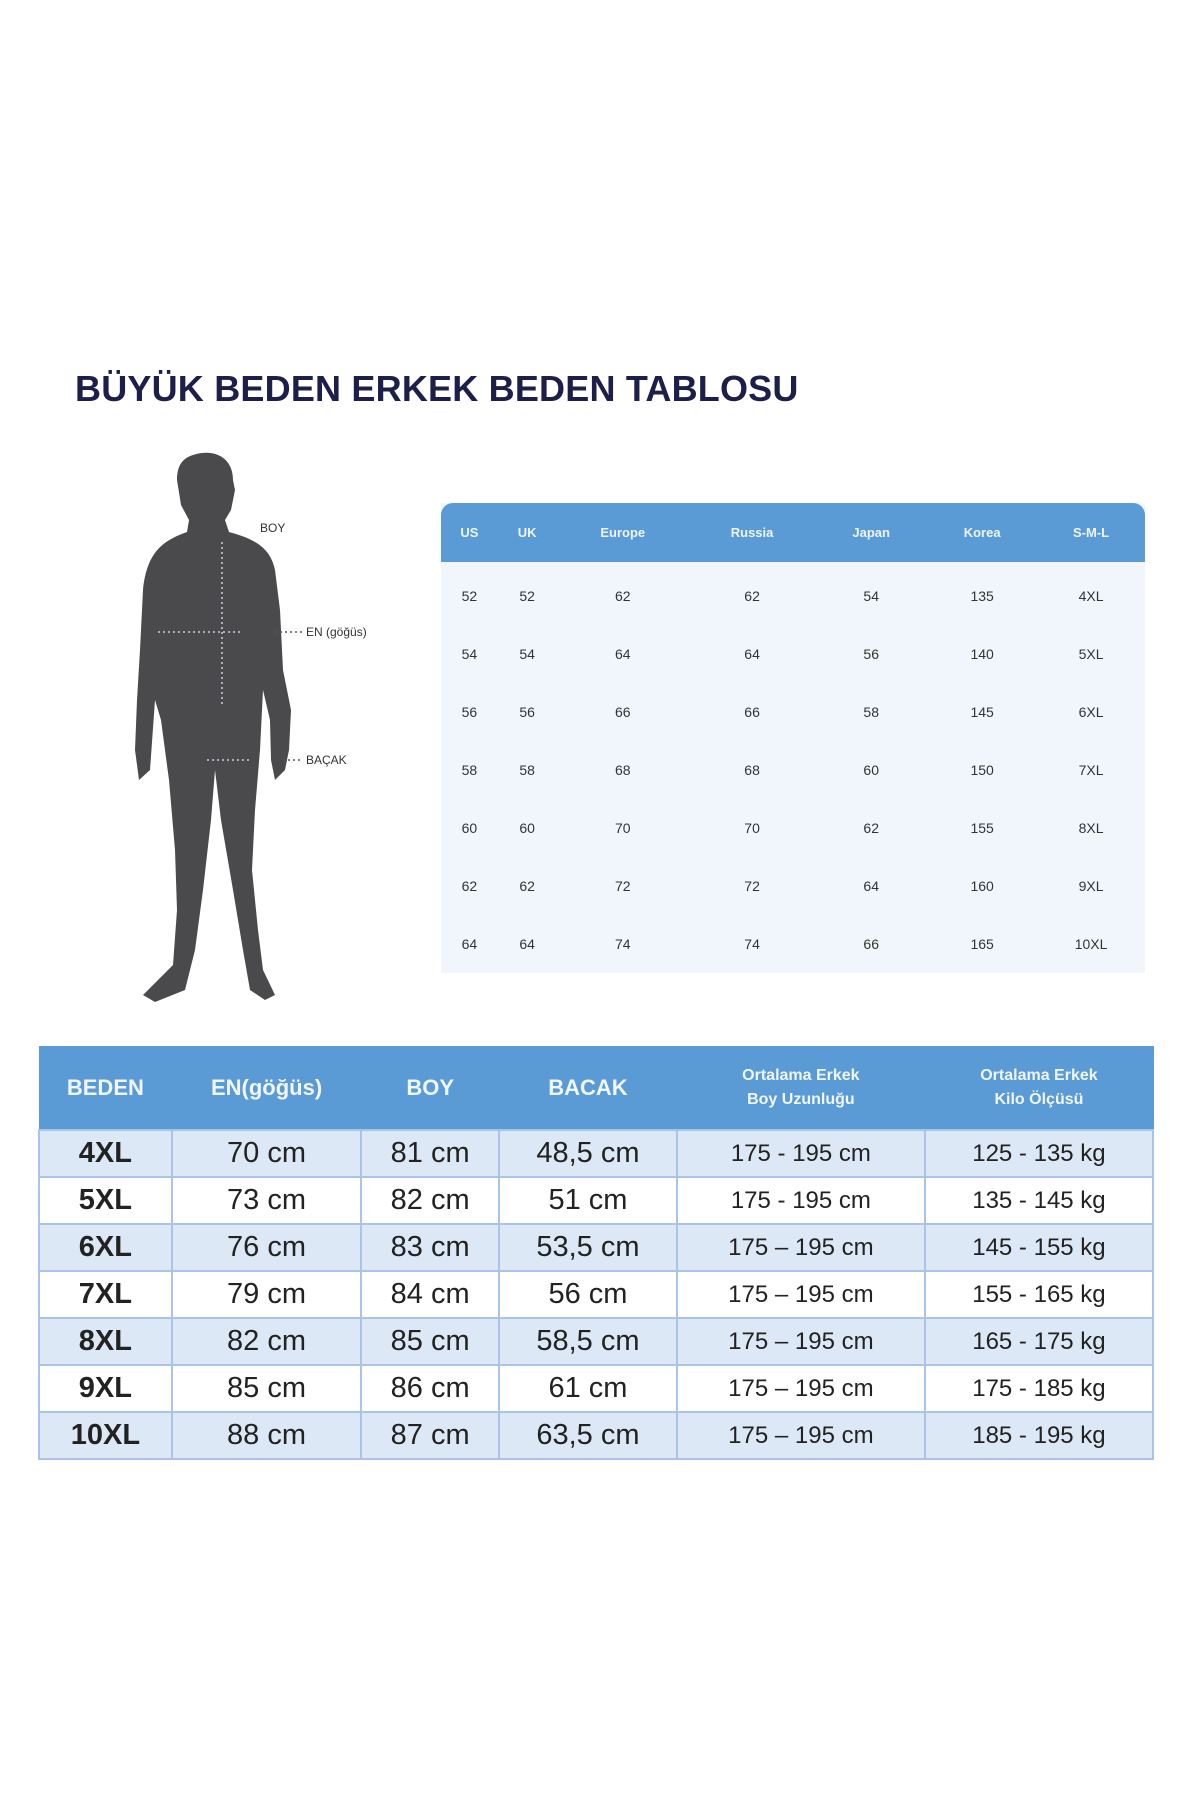 This screenshot has height=1800, width=1200. I want to click on column-header: BOY, so click(430, 1088).